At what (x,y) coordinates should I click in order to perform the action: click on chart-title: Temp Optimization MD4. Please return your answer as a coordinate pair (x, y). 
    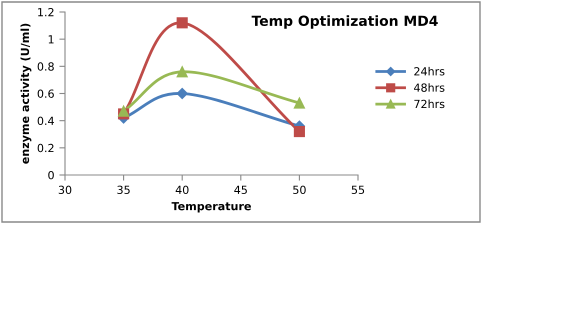
    Looking at the image, I should click on (345, 22).